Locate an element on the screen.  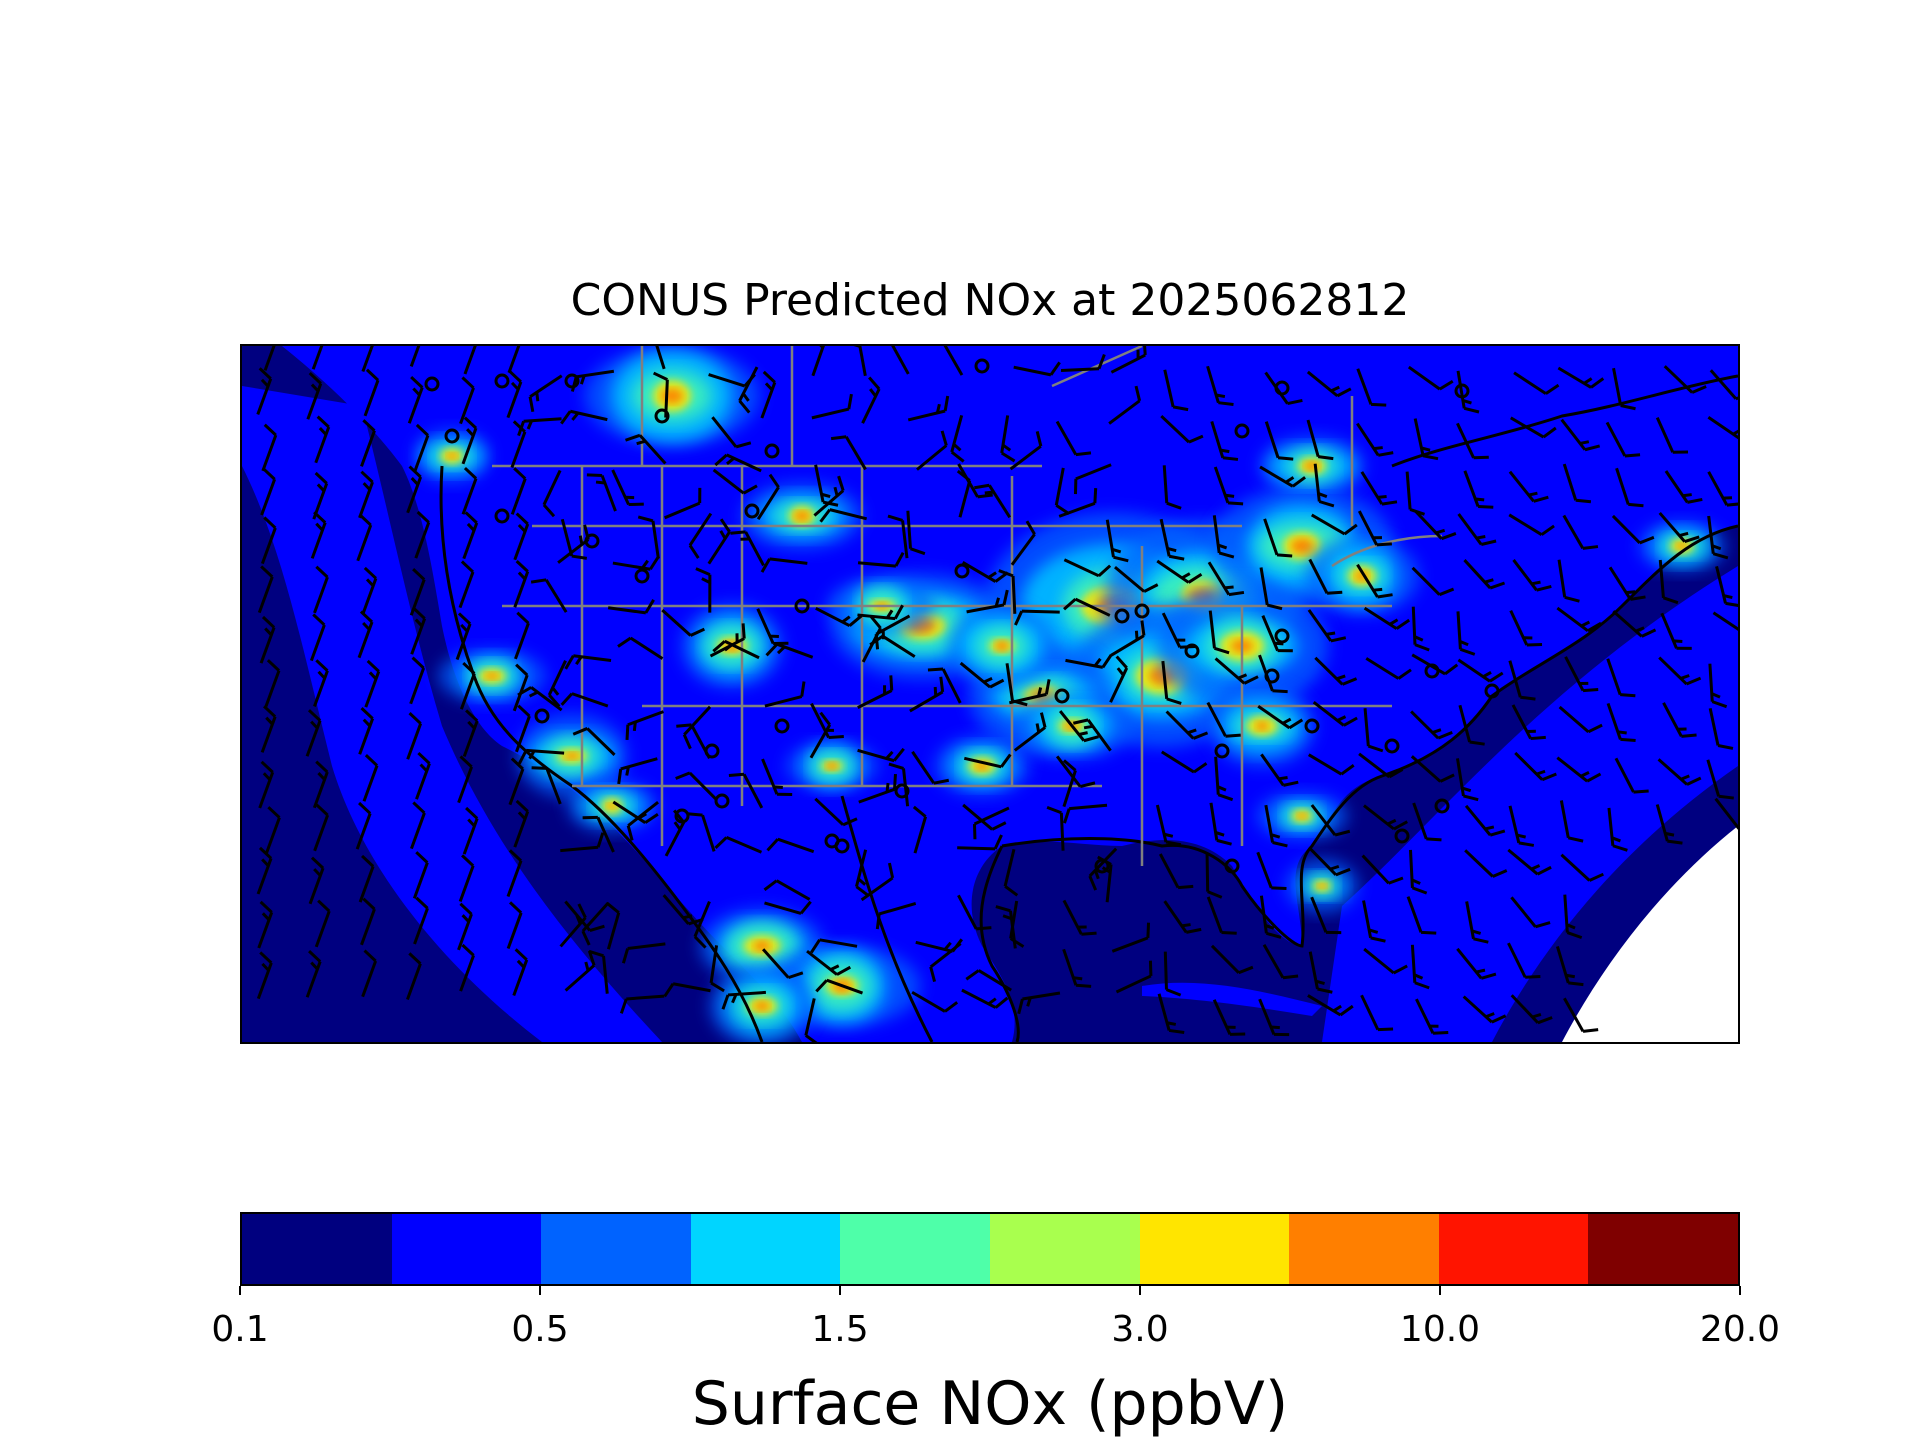
colorbar-tick is located at coordinates (1740, 1290).